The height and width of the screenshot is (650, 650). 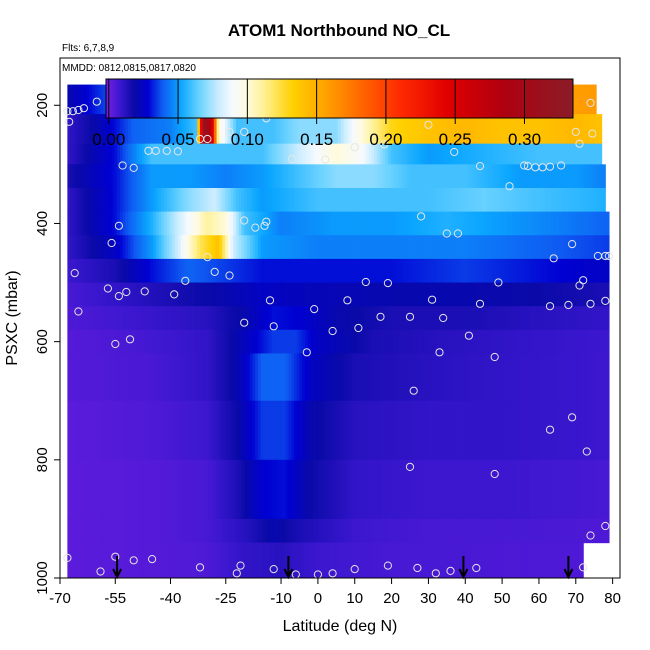 What do you see at coordinates (281, 598) in the screenshot?
I see `x-tick-label: -10` at bounding box center [281, 598].